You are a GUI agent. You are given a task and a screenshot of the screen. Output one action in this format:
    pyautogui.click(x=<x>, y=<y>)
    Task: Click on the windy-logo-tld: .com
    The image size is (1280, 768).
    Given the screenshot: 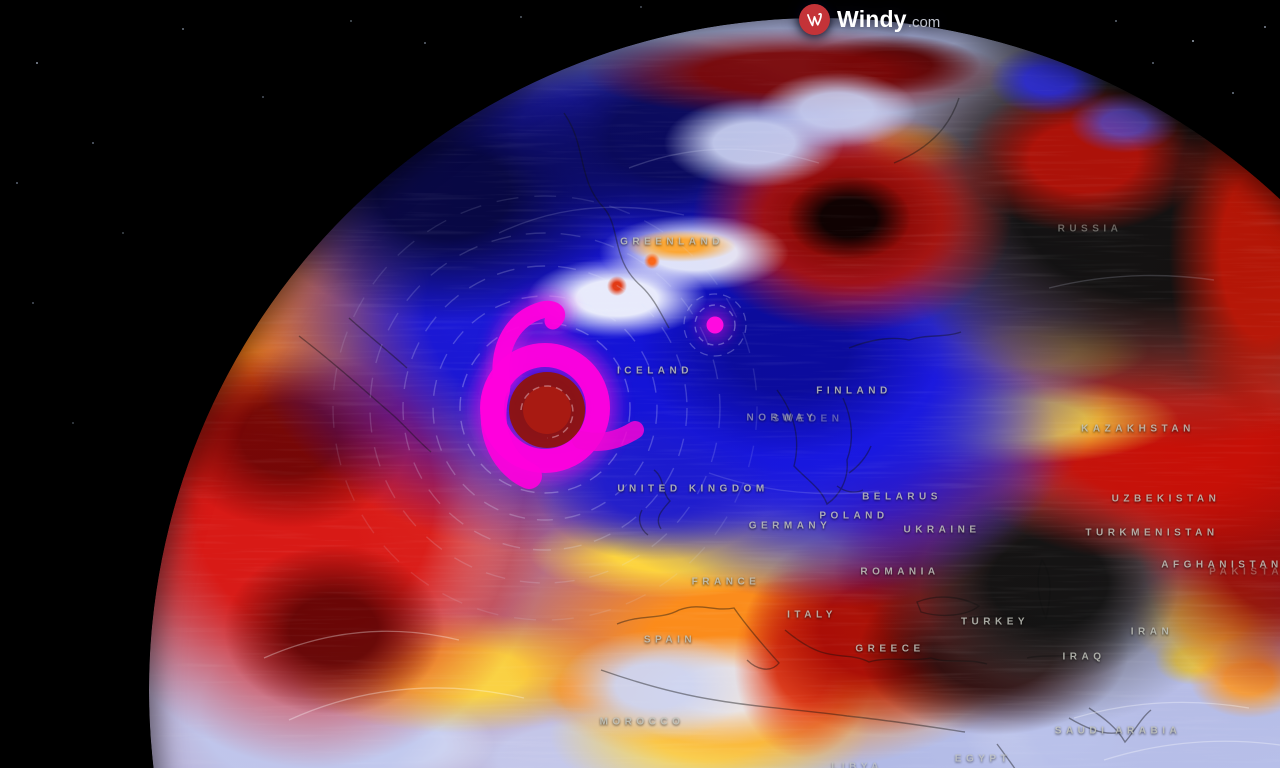 What is the action you would take?
    pyautogui.click(x=924, y=22)
    